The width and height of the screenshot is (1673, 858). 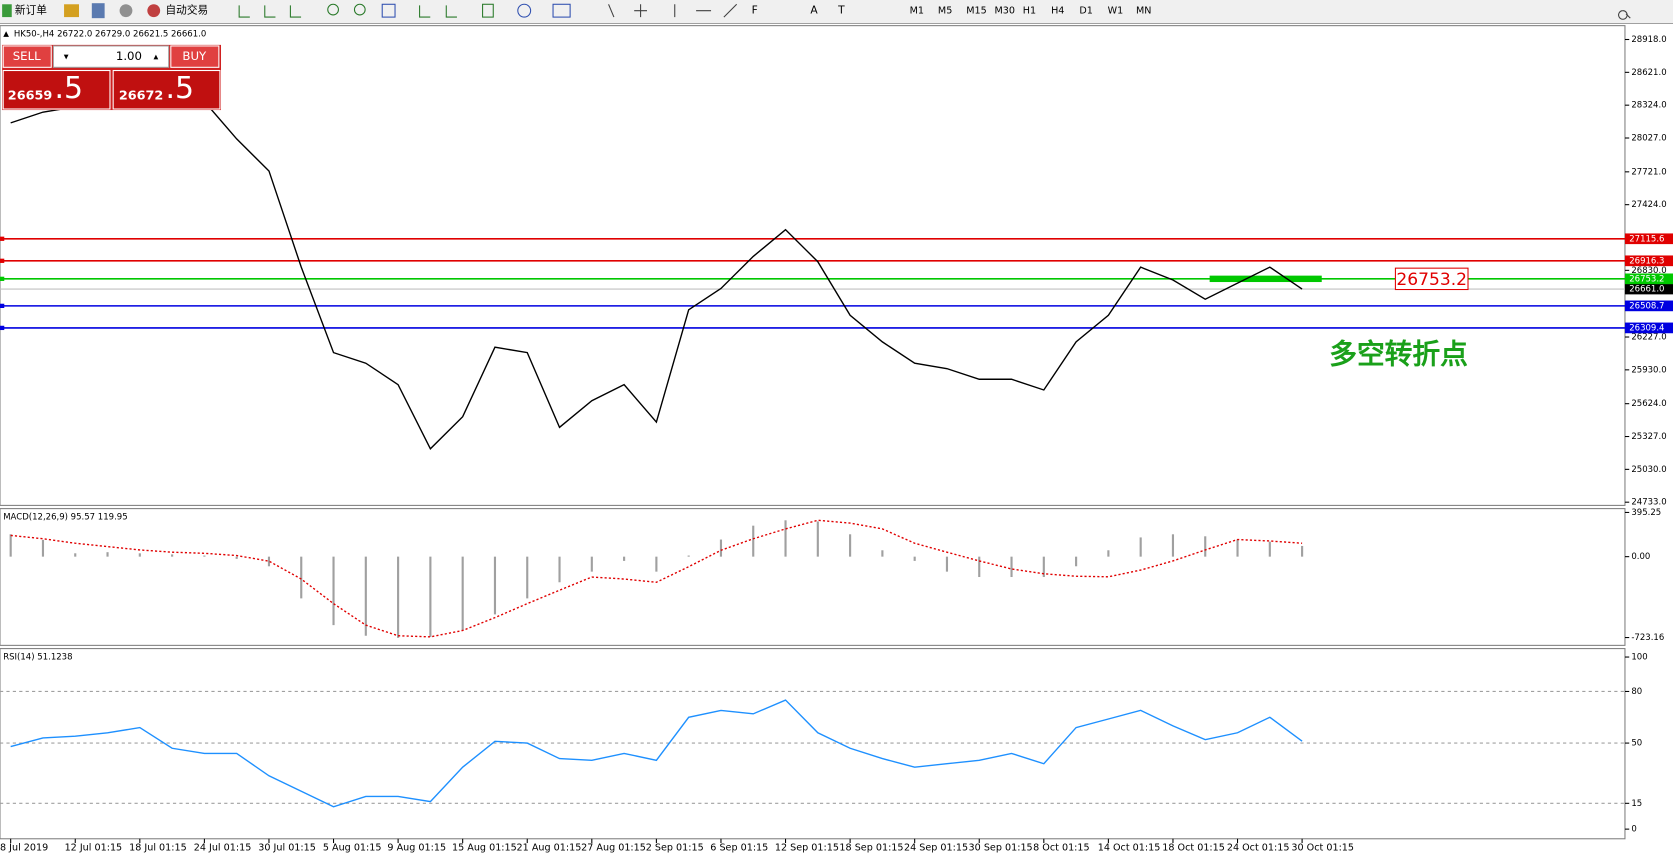 What do you see at coordinates (1258, 847) in the screenshot?
I see `x-tick-label: 24 Oct 01:15` at bounding box center [1258, 847].